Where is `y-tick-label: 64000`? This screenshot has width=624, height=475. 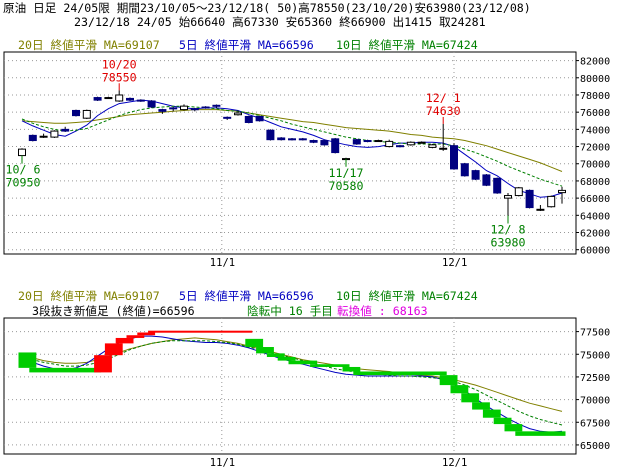 y-tick-label: 64000 is located at coordinates (595, 216).